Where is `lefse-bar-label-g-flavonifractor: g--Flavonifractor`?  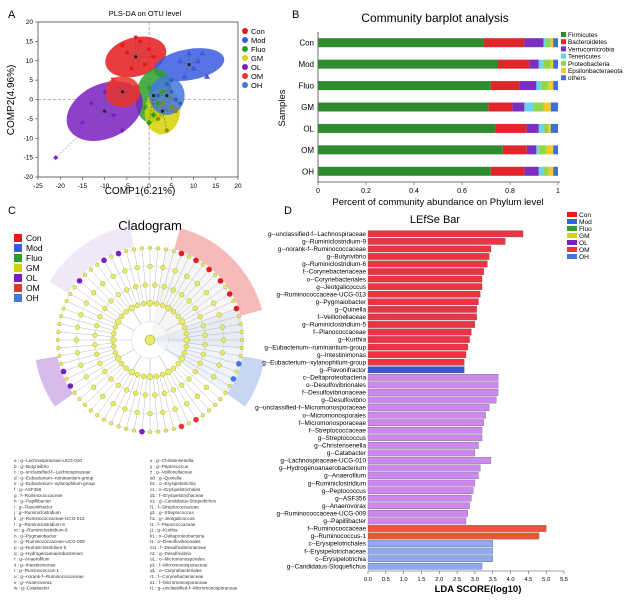
lefse-bar-label-g-flavonifractor: g--Flavonifractor is located at coordinates (342, 370).